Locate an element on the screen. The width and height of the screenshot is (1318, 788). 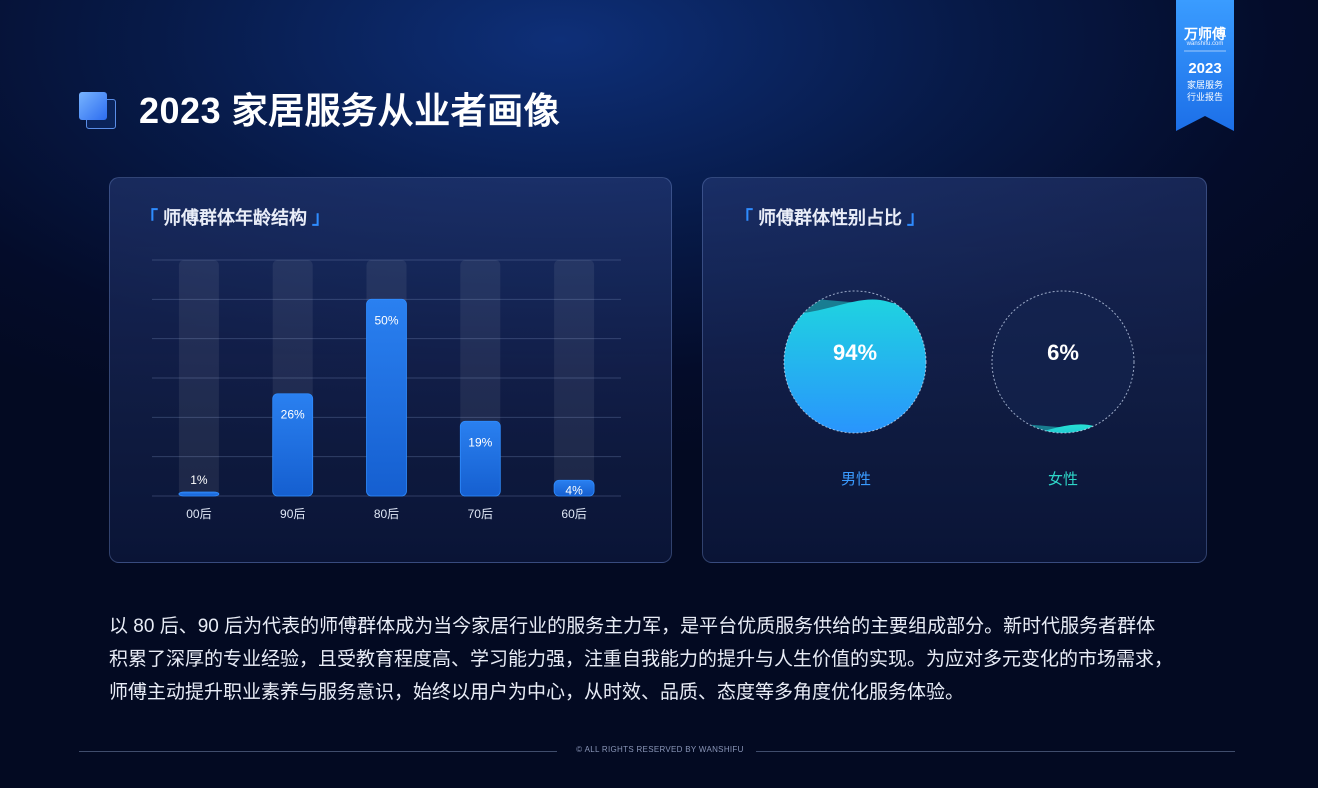
age-panel-title: 「 师傅群体年龄结构 」 is located at coordinates (235, 217).